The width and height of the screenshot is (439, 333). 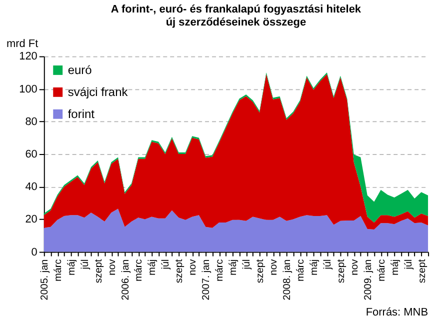 I want to click on legend-label: svájci frank, so click(x=98, y=92).